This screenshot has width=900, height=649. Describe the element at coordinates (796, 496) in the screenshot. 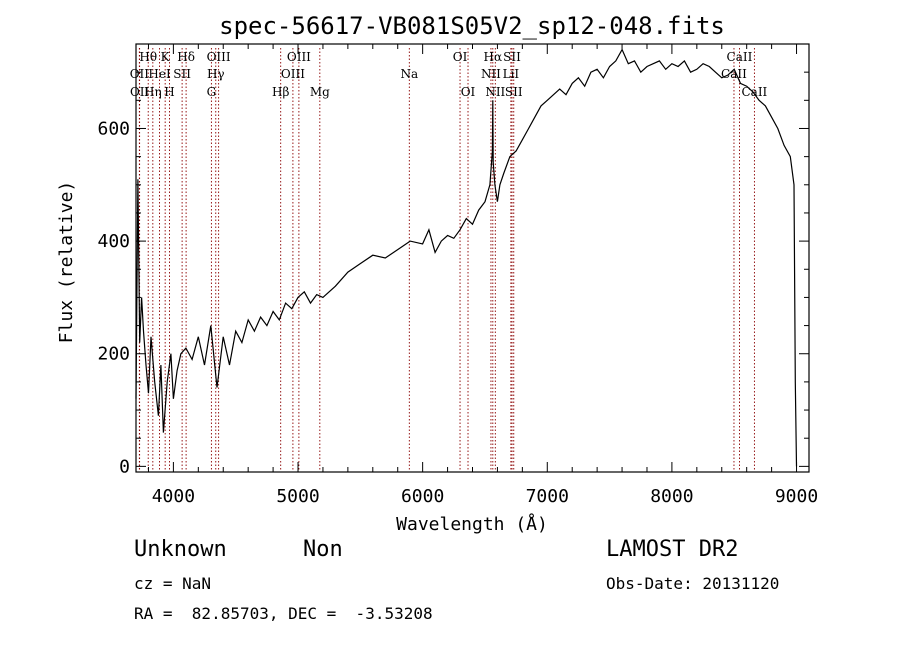

I see `x-tick-label: 9000` at that location.